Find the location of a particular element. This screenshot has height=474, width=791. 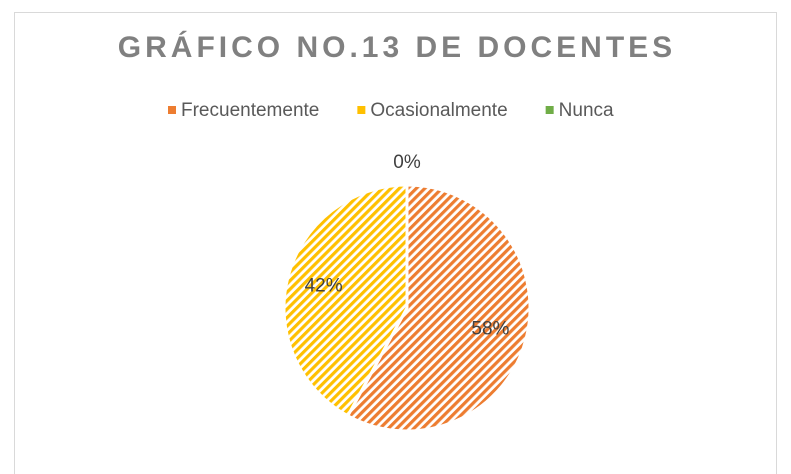

data-labels: 58% 42% 0% is located at coordinates (407, 245).